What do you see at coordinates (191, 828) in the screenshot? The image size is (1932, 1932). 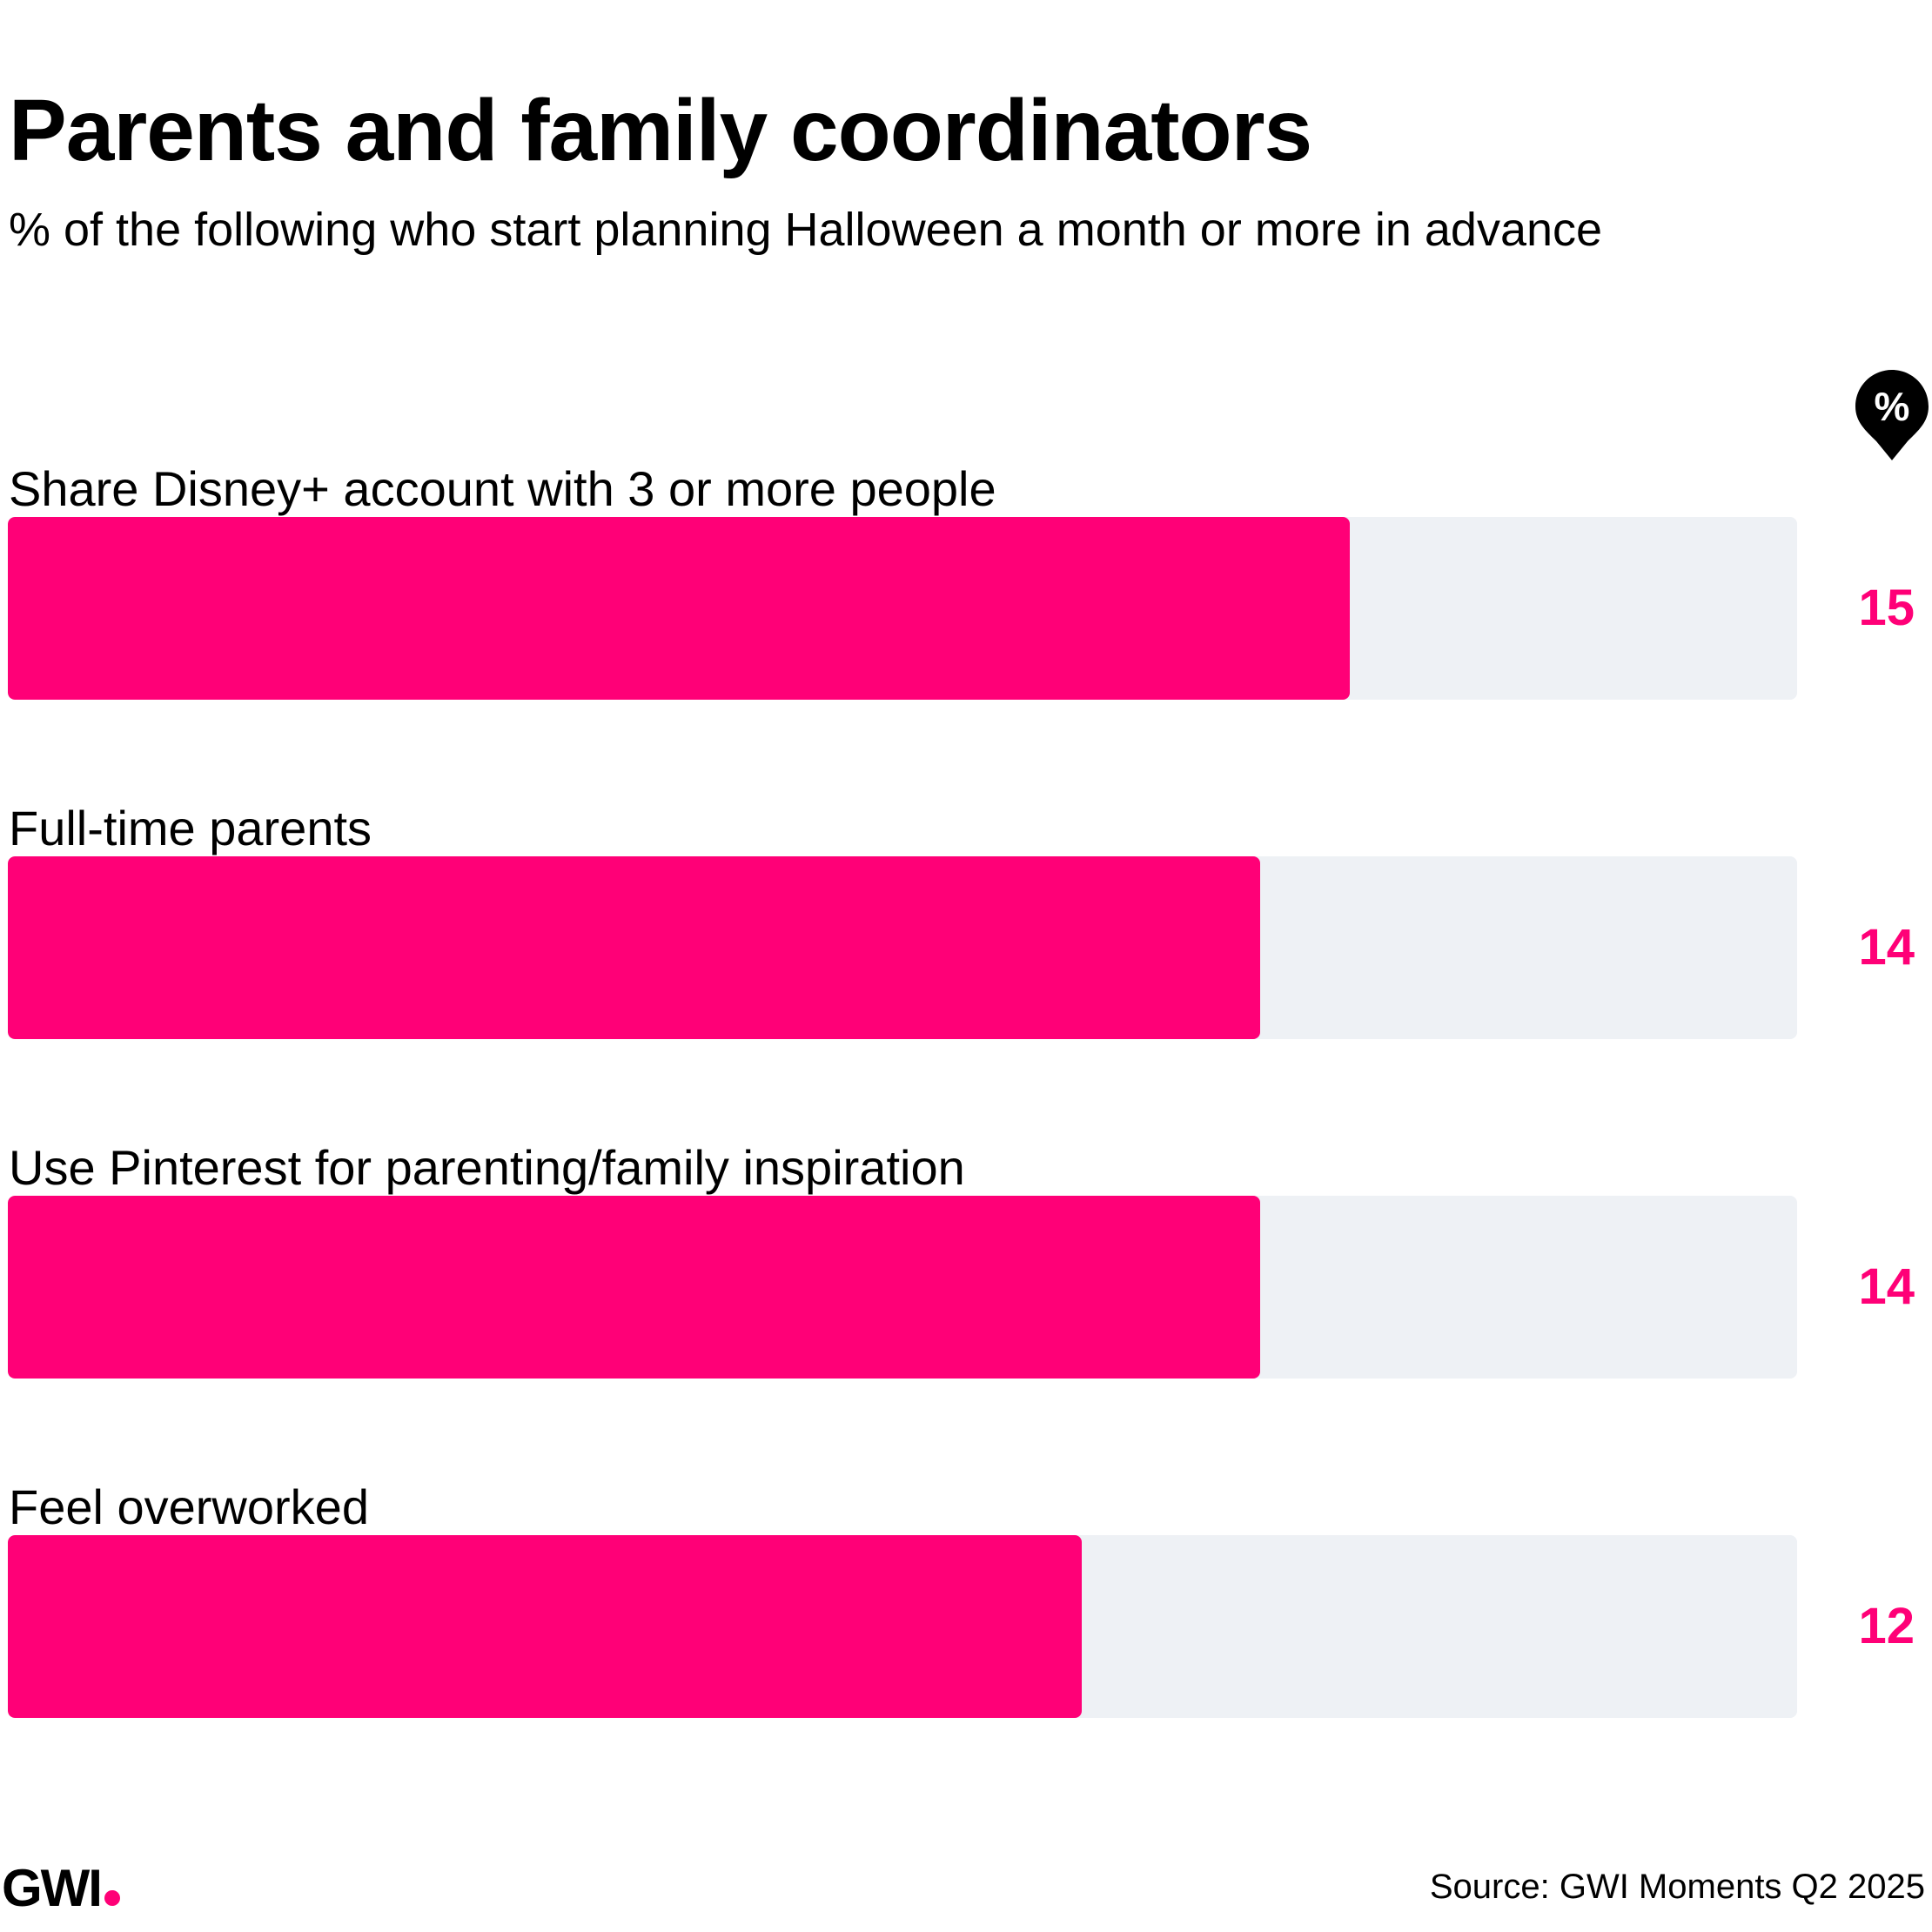 I see `bar-label: Full-time parents` at bounding box center [191, 828].